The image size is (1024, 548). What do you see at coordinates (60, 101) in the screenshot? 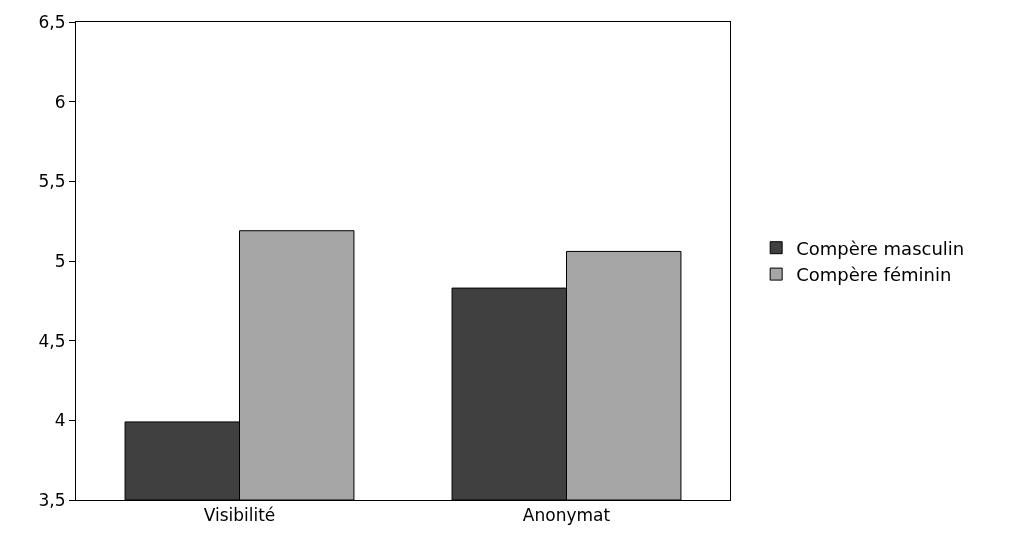
I see `y-tick-label: 6` at bounding box center [60, 101].